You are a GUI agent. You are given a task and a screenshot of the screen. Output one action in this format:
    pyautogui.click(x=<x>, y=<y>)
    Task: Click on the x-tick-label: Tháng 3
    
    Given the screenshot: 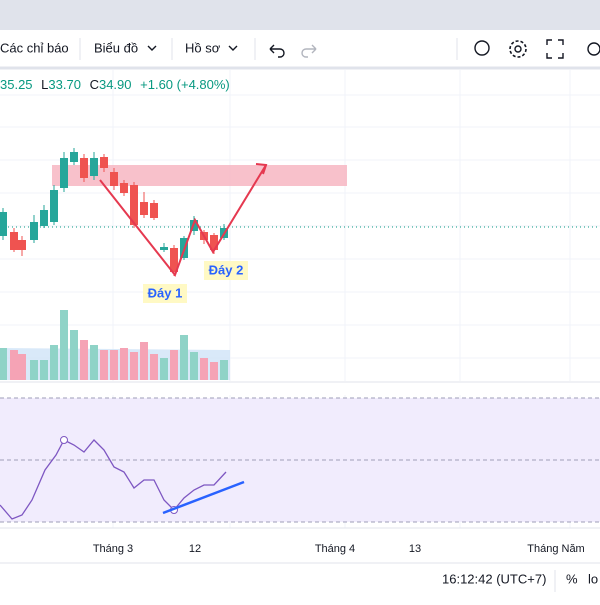 What is the action you would take?
    pyautogui.click(x=113, y=549)
    